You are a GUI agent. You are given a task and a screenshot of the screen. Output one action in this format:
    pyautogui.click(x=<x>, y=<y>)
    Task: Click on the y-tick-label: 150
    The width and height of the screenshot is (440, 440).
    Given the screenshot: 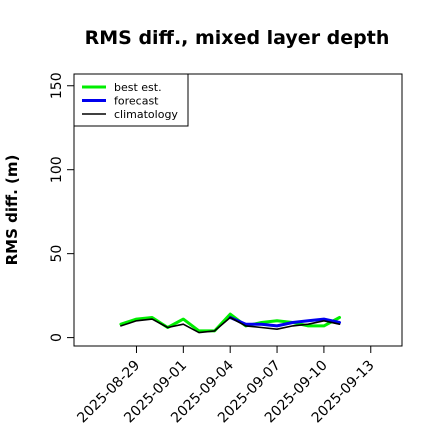 What is the action you would take?
    pyautogui.click(x=57, y=85)
    